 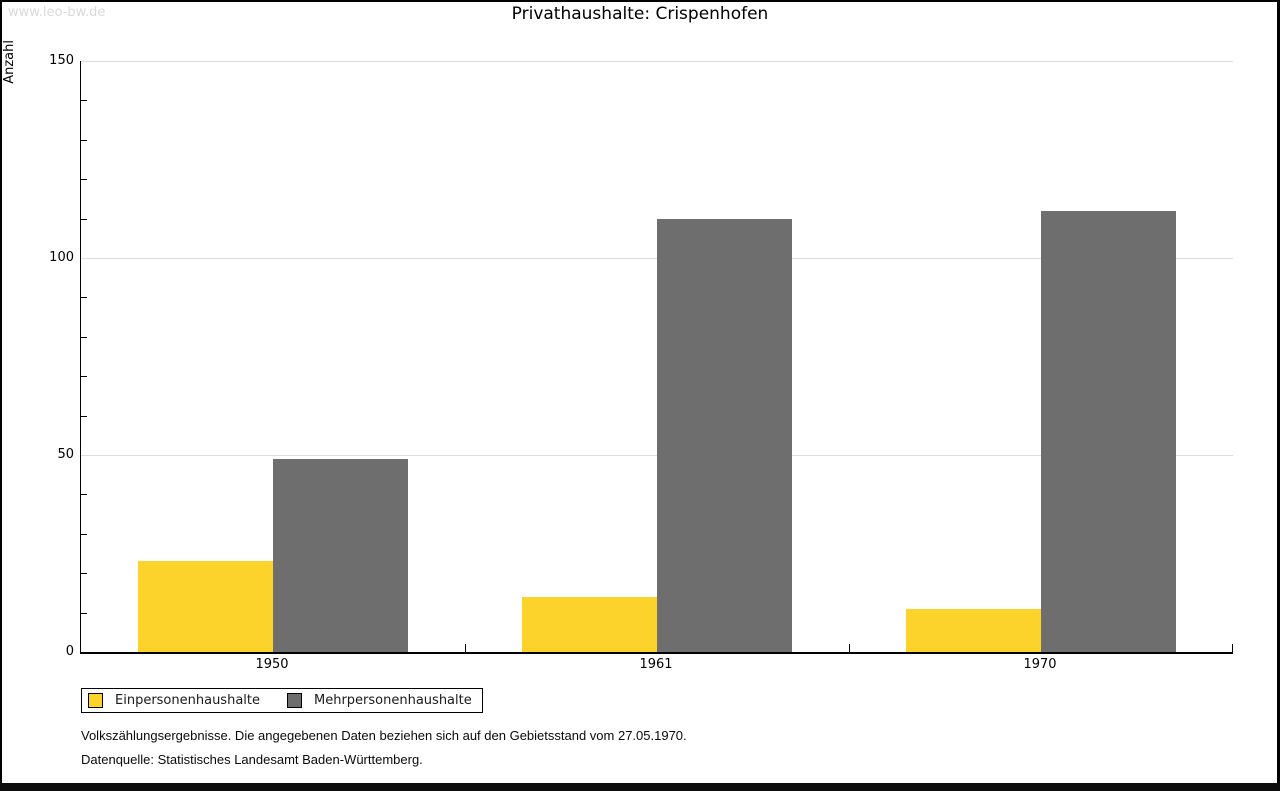 I want to click on bar-1950-Einpersonenhaushalte, so click(x=205, y=606).